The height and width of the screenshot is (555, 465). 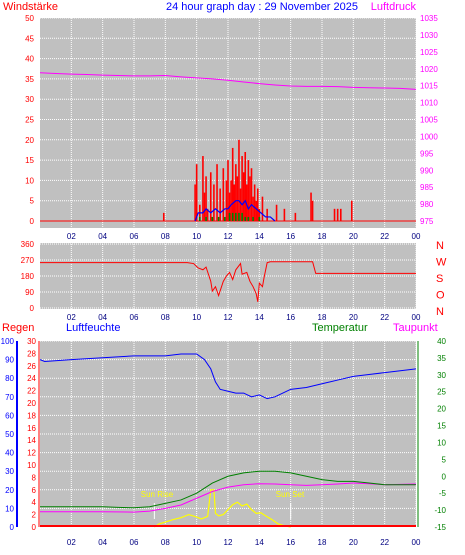 I want to click on dewpoint-axis-label: Taupunkt, so click(x=415, y=328).